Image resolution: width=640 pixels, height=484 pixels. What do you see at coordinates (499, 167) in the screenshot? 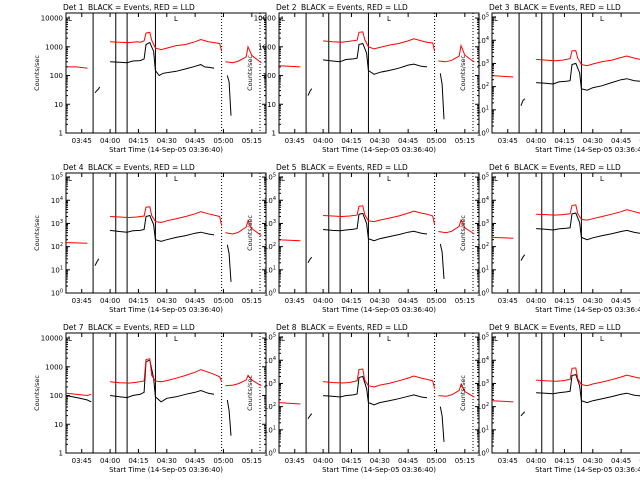
I see `panel-title: Det 6` at bounding box center [499, 167].